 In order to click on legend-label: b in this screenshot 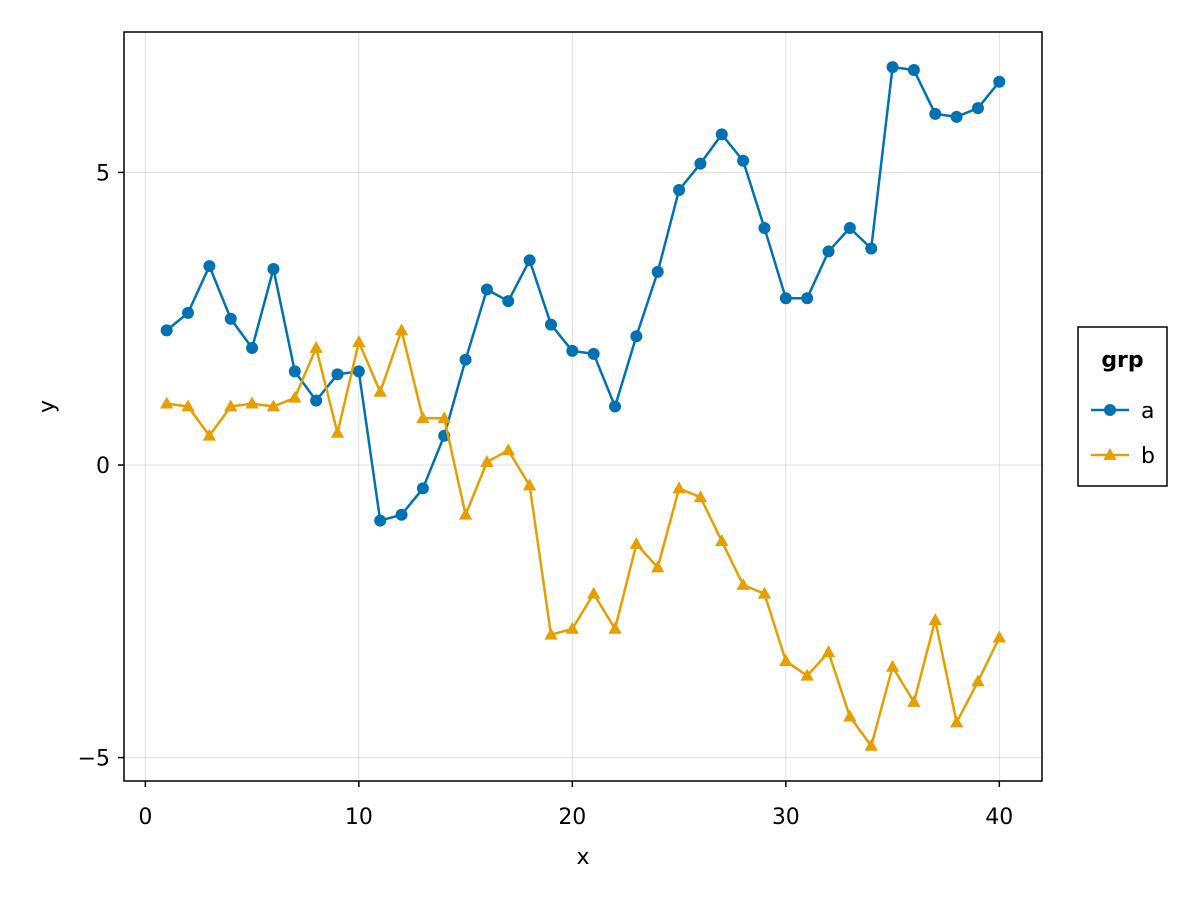, I will do `click(1148, 456)`.